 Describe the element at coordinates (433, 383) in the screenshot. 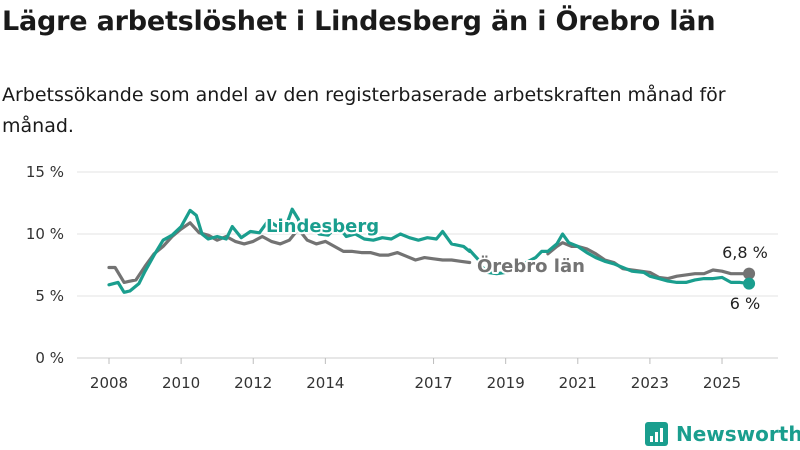

I see `x-tick-label: 2017` at that location.